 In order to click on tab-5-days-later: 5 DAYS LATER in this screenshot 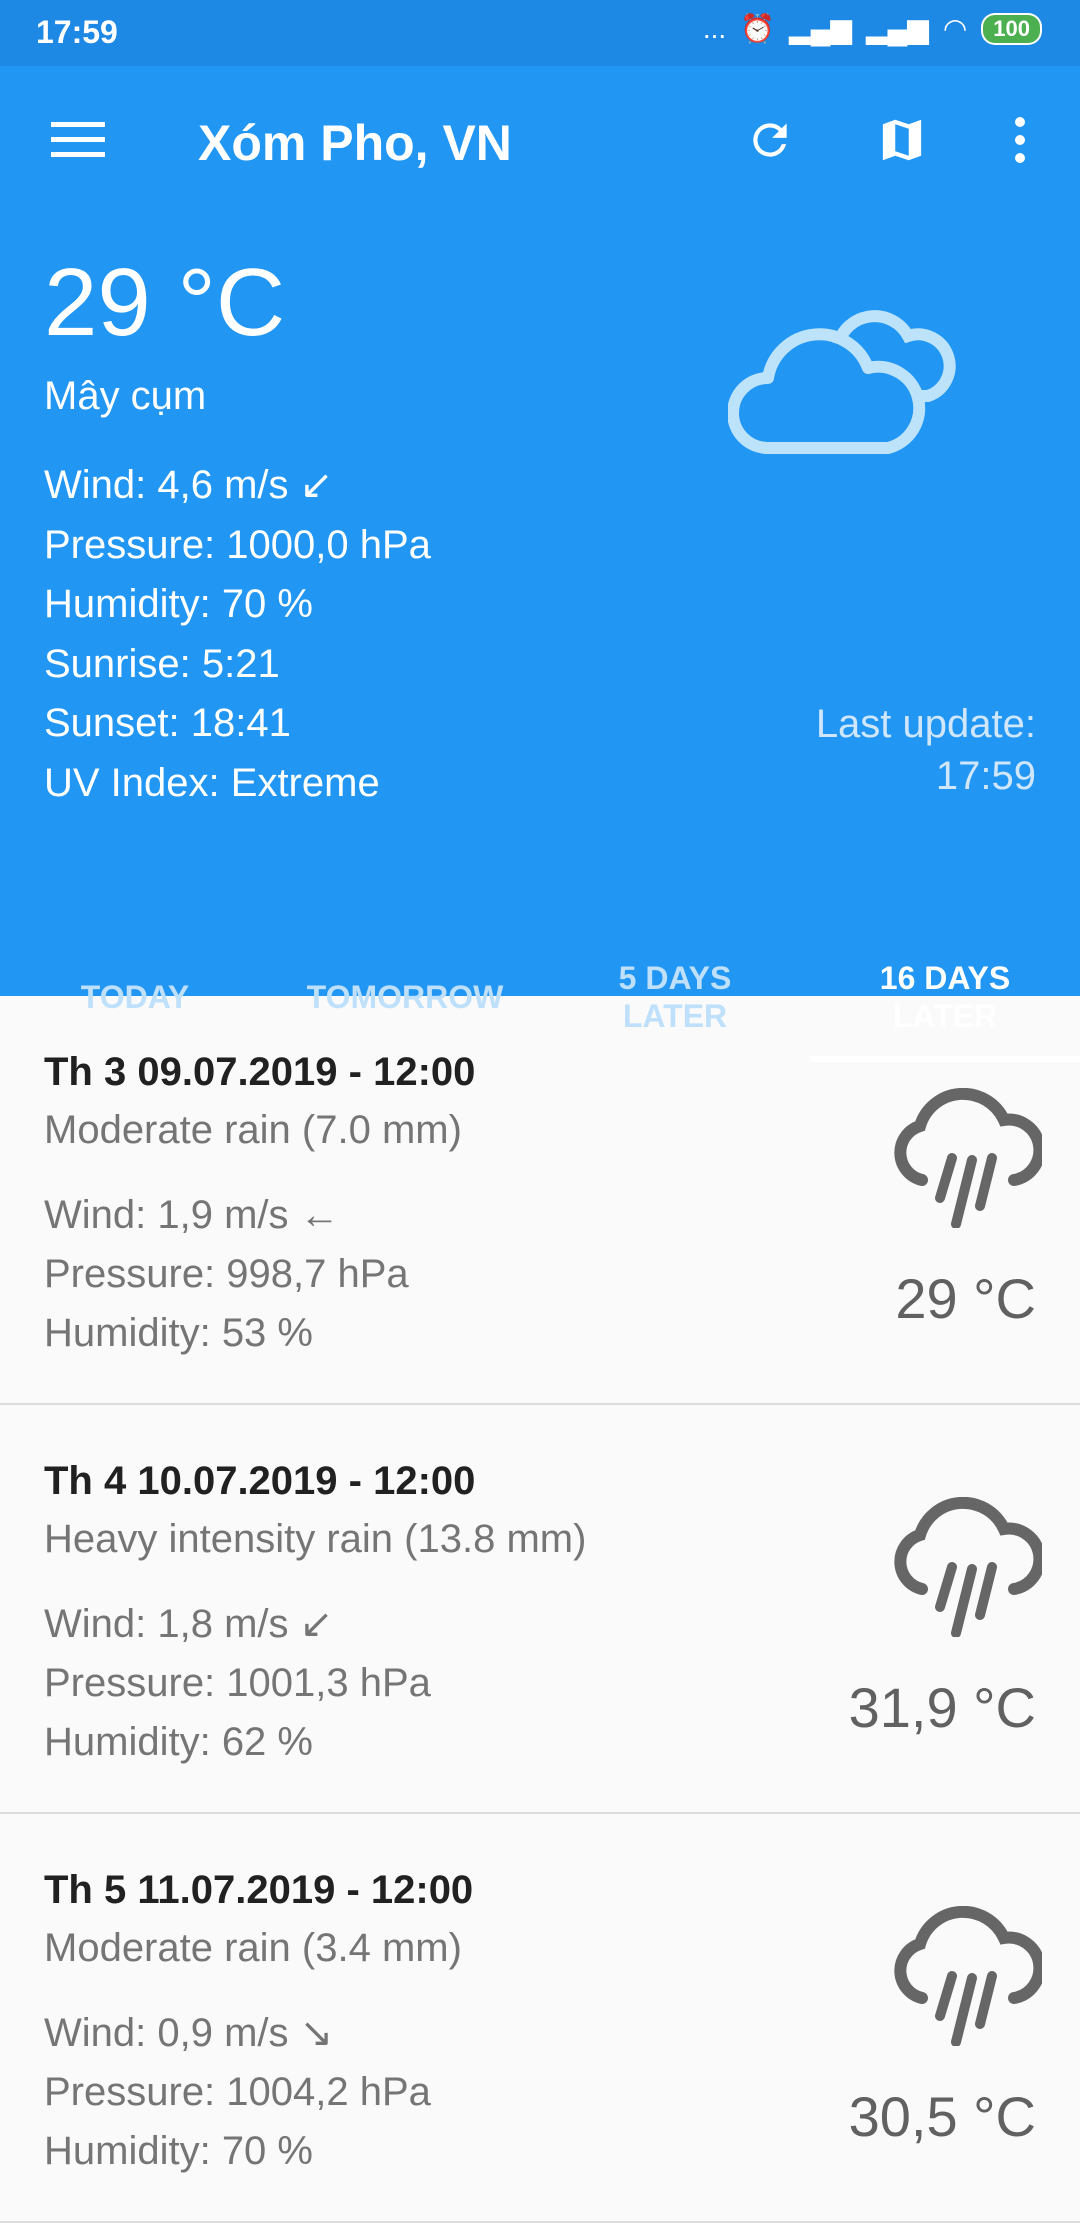, I will do `click(675, 997)`.